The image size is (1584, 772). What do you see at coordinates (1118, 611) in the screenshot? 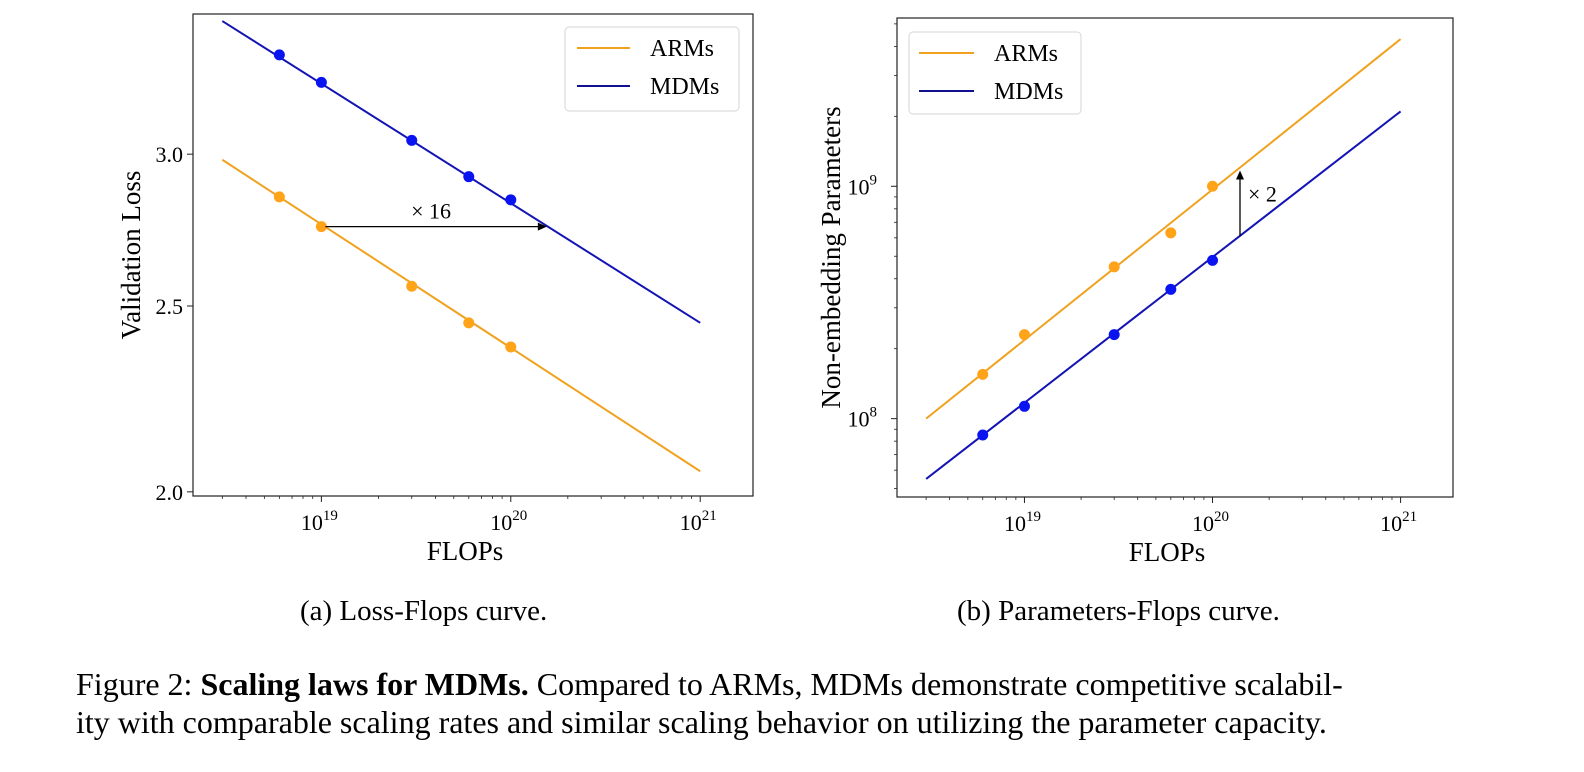
I see `subcaption-b: (b) Parameters-Flops curve.` at bounding box center [1118, 611].